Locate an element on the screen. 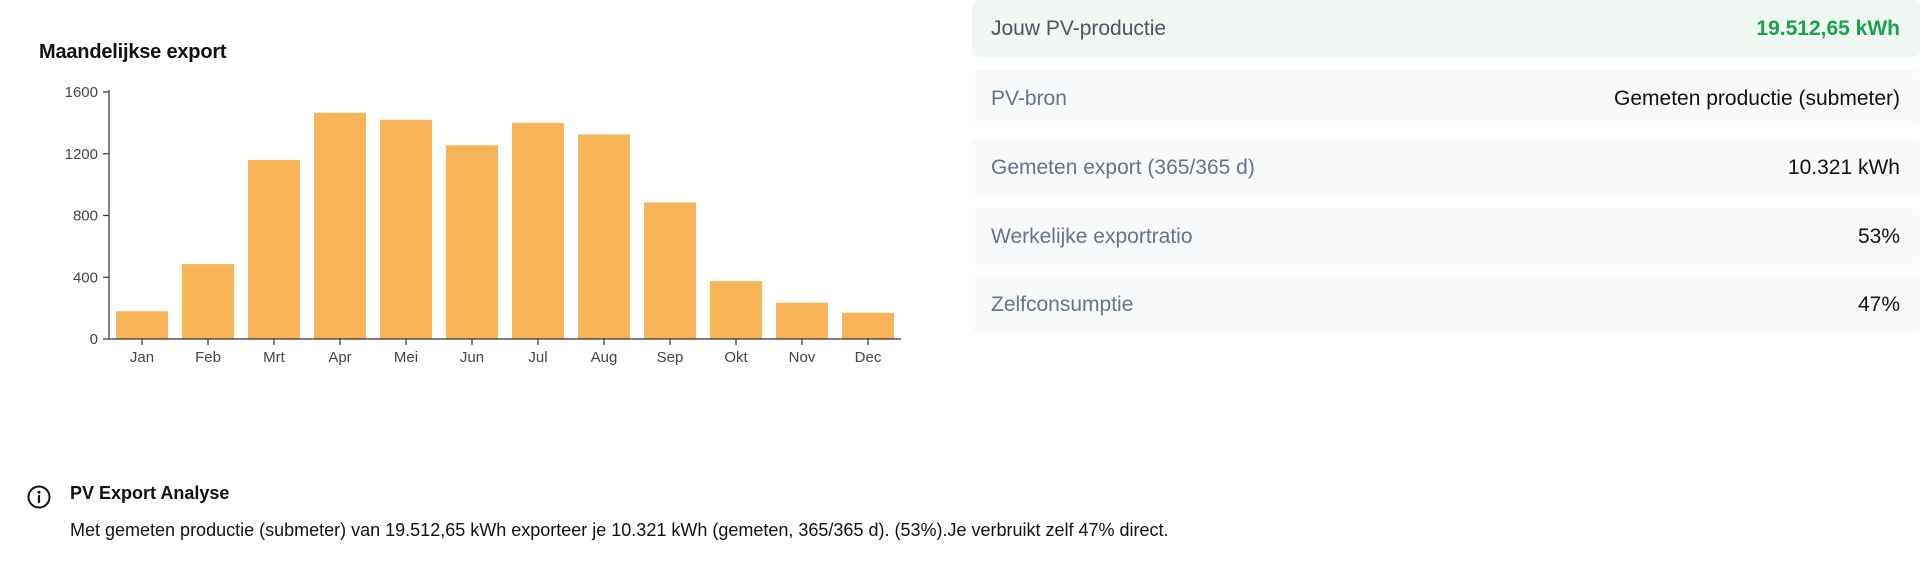 This screenshot has height=577, width=1920. y-tick-label: 800 is located at coordinates (85, 216).